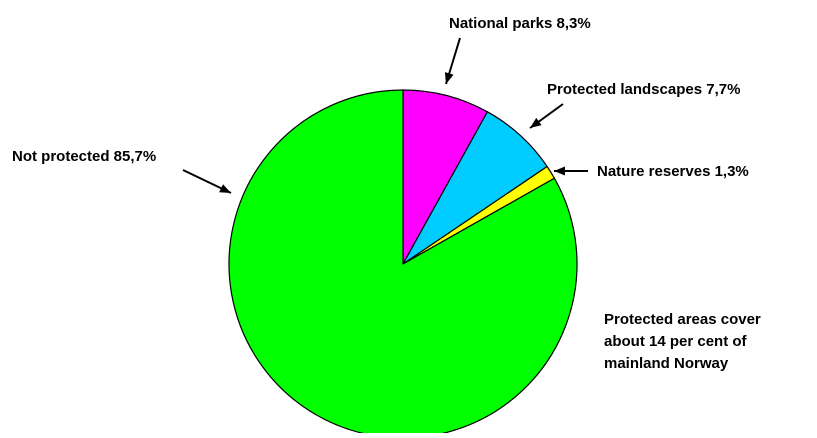  What do you see at coordinates (546, 116) in the screenshot?
I see `arrow-protected-landscapes` at bounding box center [546, 116].